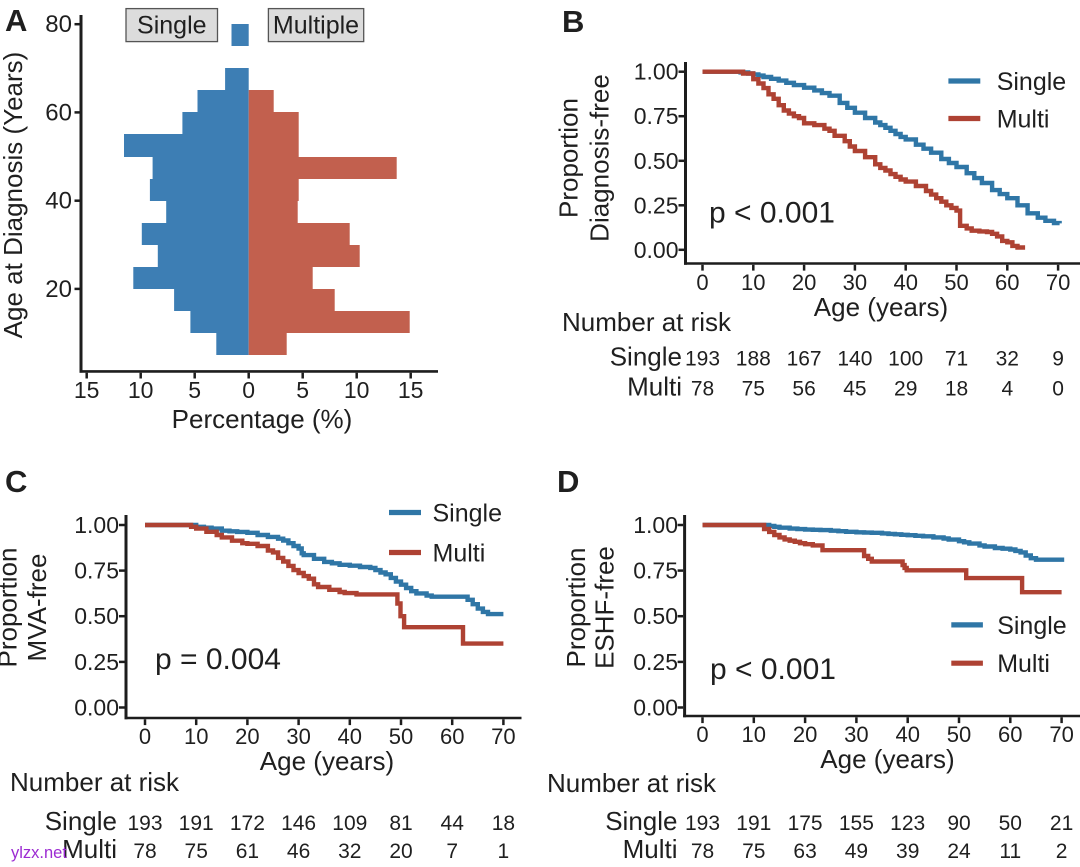 Image resolution: width=1080 pixels, height=867 pixels. Describe the element at coordinates (400, 823) in the screenshot. I see `svg-text: 81` at that location.